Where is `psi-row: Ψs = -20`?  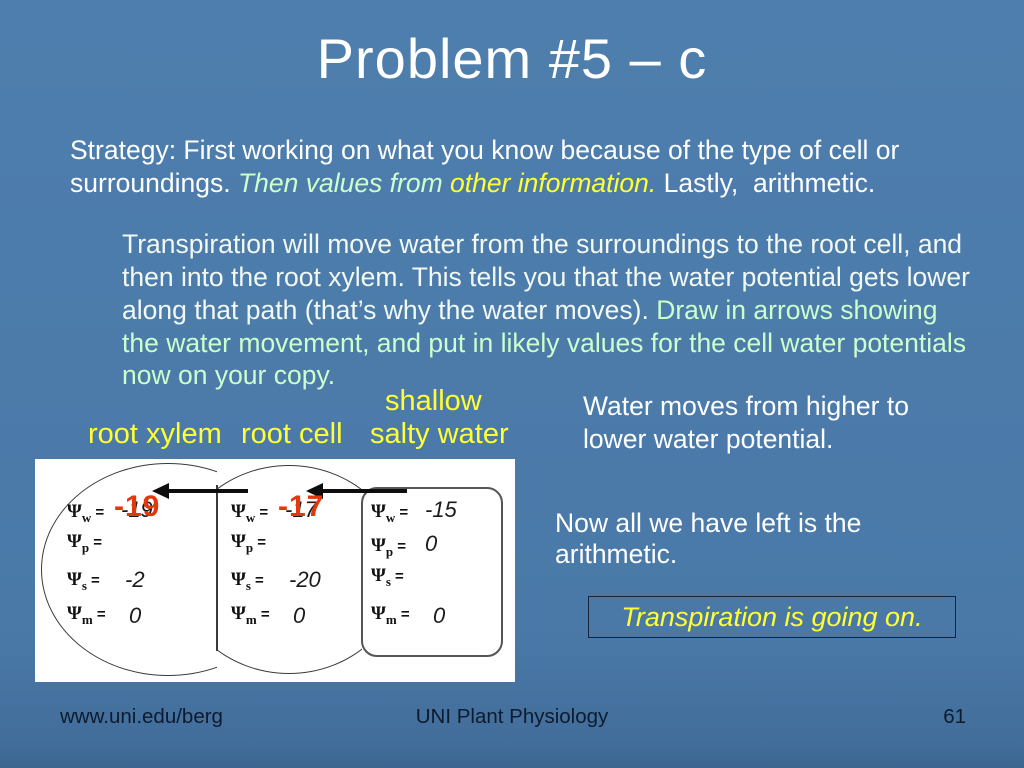
psi-row: Ψs = -20 is located at coordinates (301, 582).